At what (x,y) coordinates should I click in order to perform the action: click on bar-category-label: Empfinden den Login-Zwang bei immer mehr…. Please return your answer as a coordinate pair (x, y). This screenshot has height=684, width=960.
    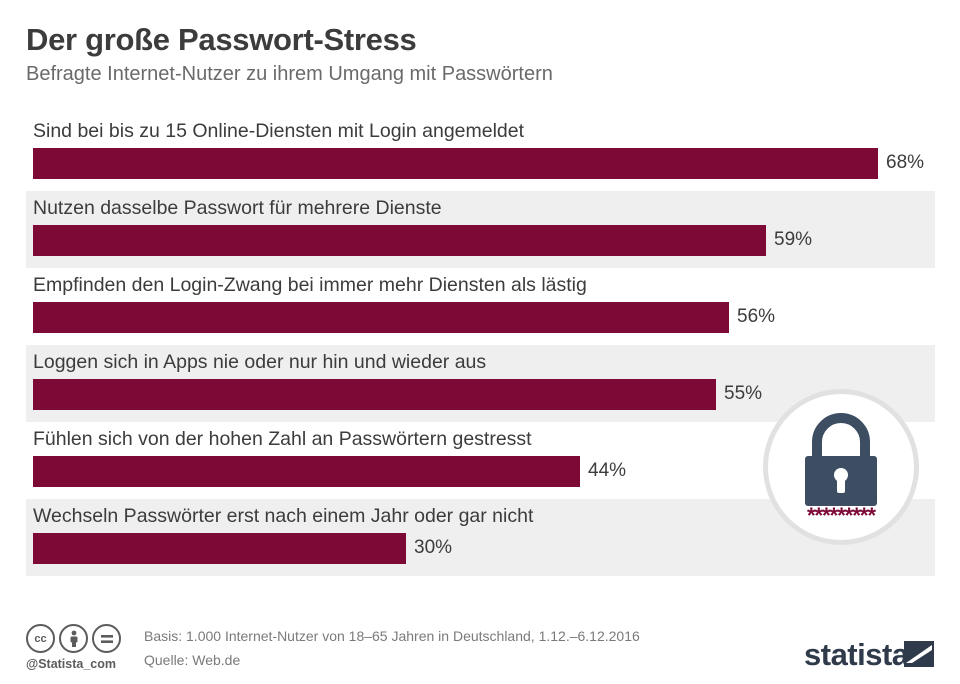
    Looking at the image, I should click on (310, 285).